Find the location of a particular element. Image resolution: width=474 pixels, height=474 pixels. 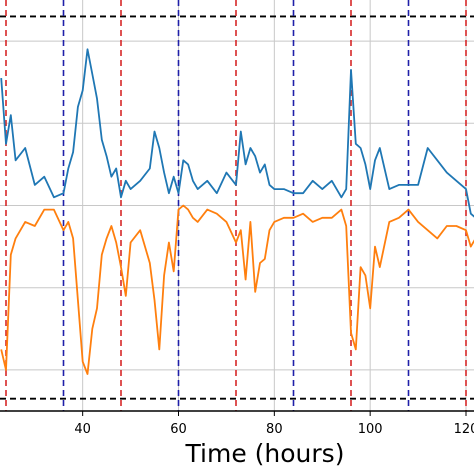

x-tick-label-100: 100 is located at coordinates (370, 429).